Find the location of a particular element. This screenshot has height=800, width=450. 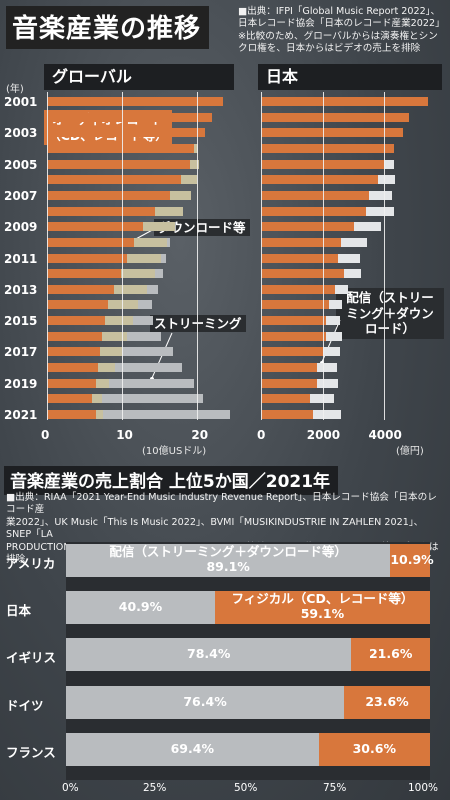

share-value-label: 78.4% is located at coordinates (209, 653).